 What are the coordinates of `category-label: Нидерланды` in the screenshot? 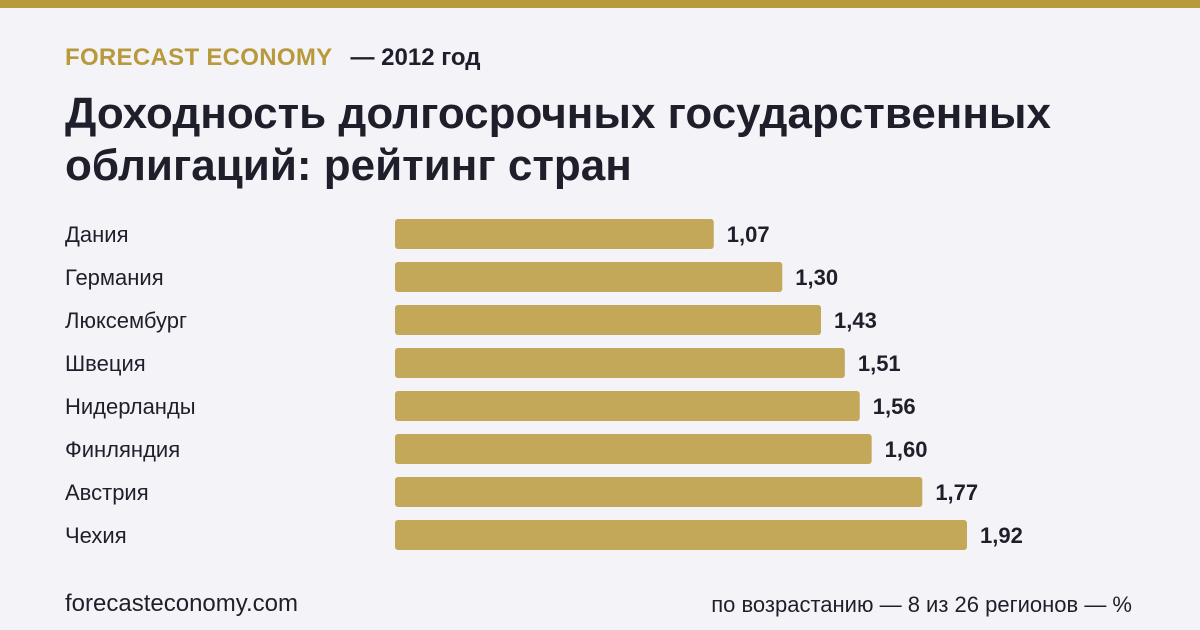 It's located at (130, 406).